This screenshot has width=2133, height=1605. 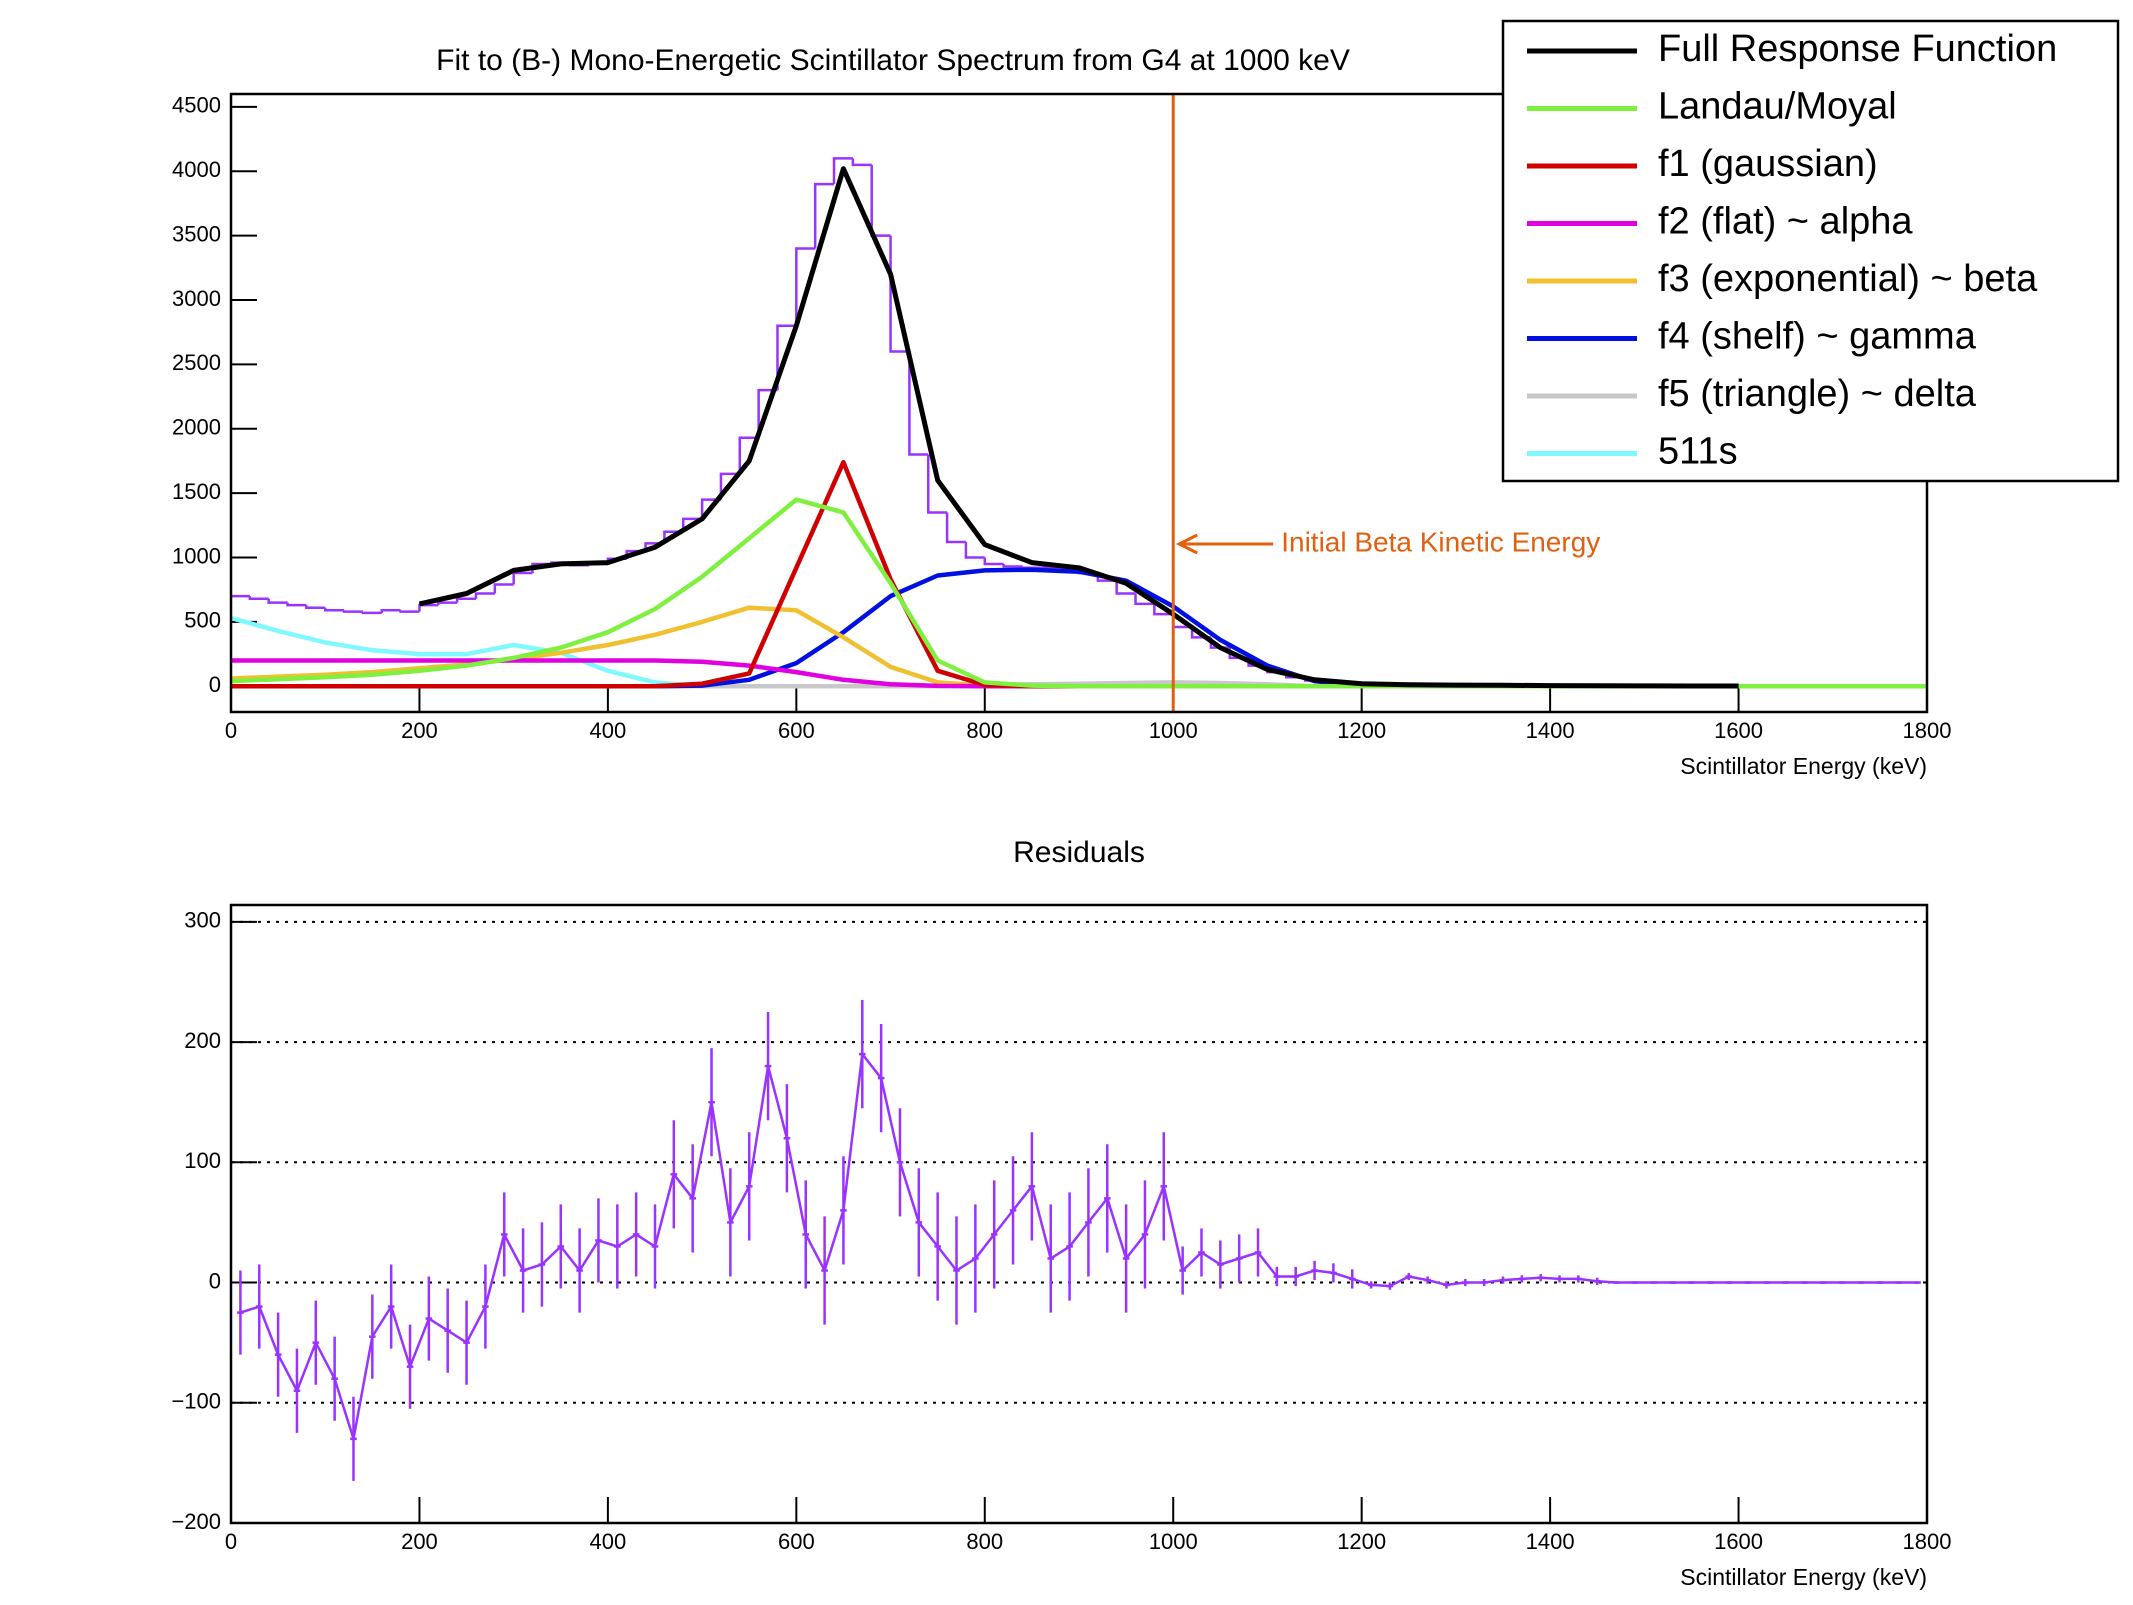 I want to click on y-tick-label: 4500, so click(x=196, y=105).